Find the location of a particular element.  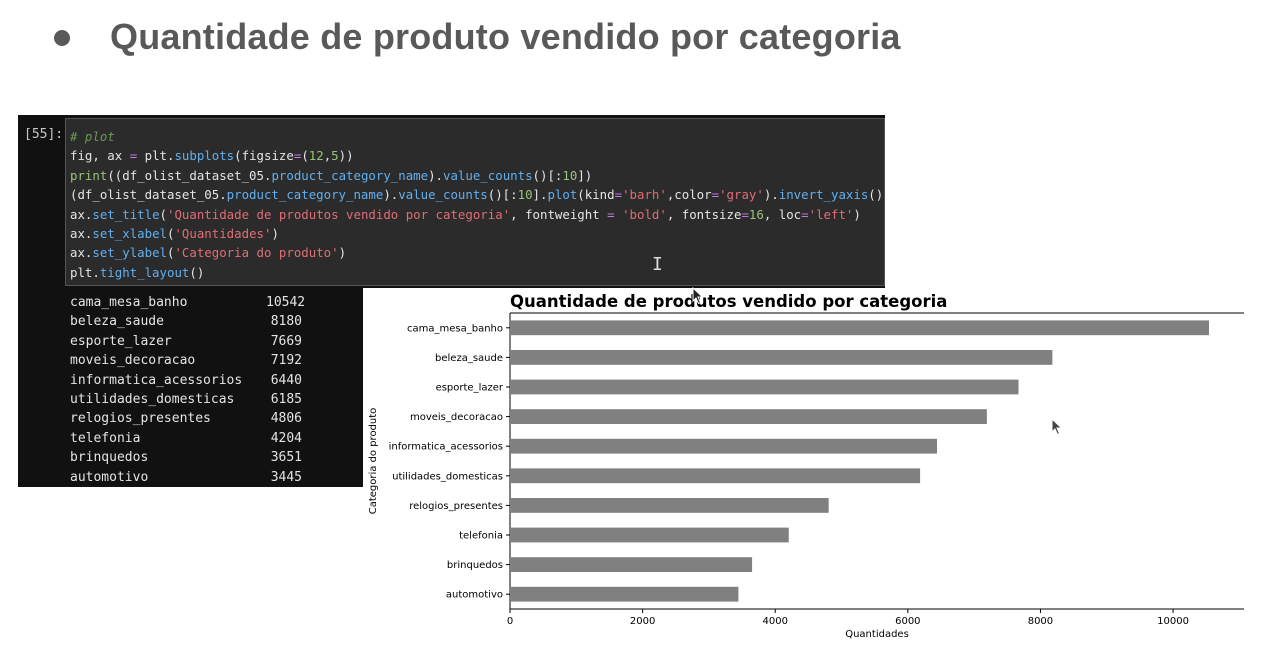

output-row: moveis_decoracao 7192 is located at coordinates (186, 360).